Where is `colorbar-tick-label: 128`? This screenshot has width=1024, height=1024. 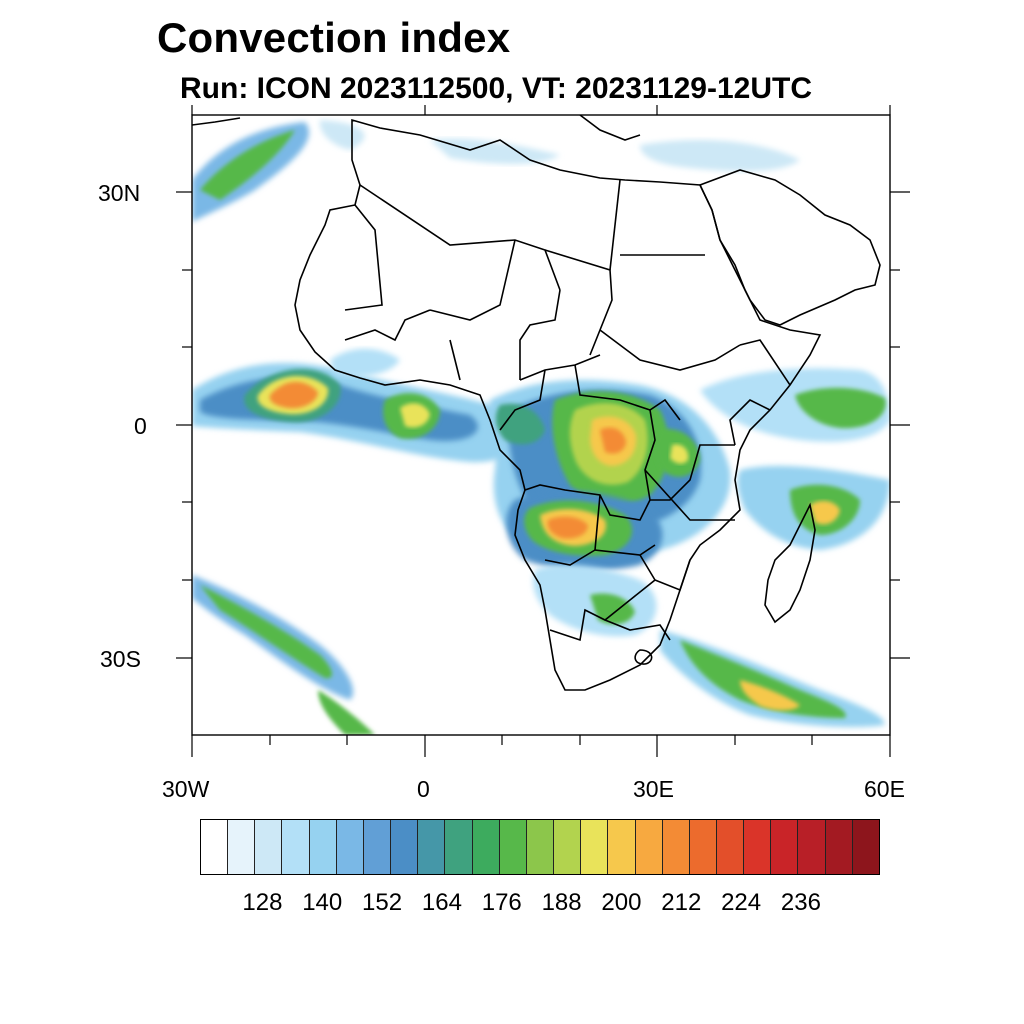 colorbar-tick-label: 128 is located at coordinates (262, 902).